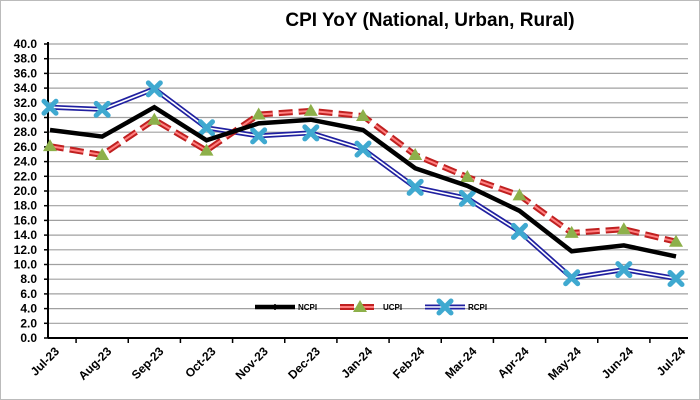  Describe the element at coordinates (371, 306) in the screenshot. I see `legend-item-ucpi: UCPI` at that location.